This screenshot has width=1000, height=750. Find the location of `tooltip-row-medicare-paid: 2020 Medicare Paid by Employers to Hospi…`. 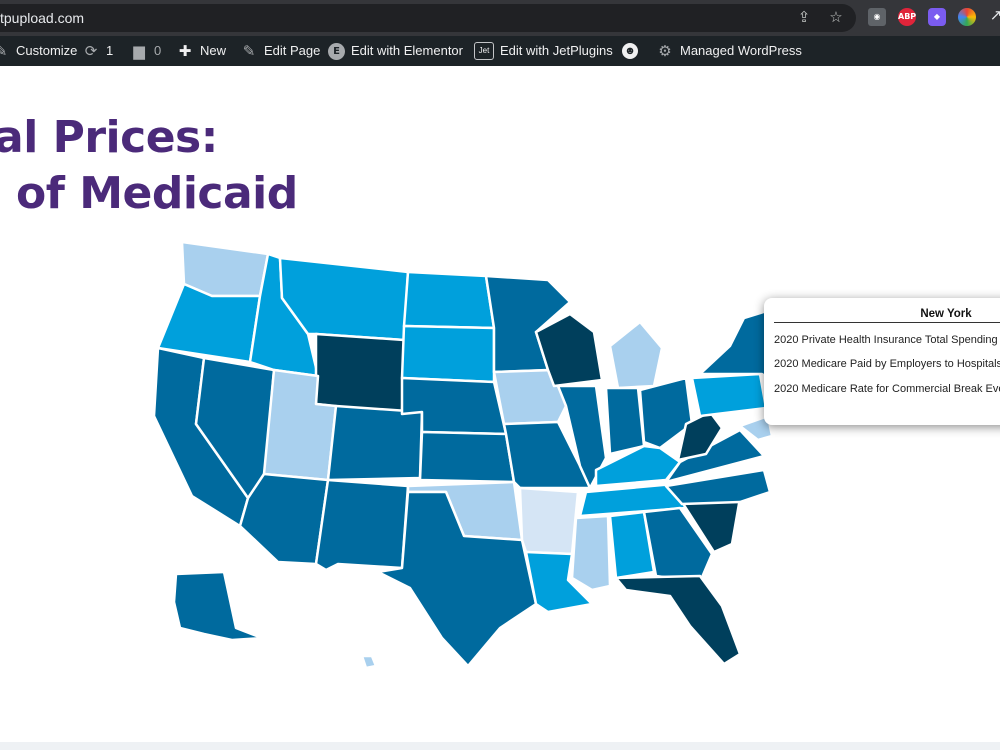

tooltip-row-medicare-paid: 2020 Medicare Paid by Employers to Hospi… is located at coordinates (887, 364).